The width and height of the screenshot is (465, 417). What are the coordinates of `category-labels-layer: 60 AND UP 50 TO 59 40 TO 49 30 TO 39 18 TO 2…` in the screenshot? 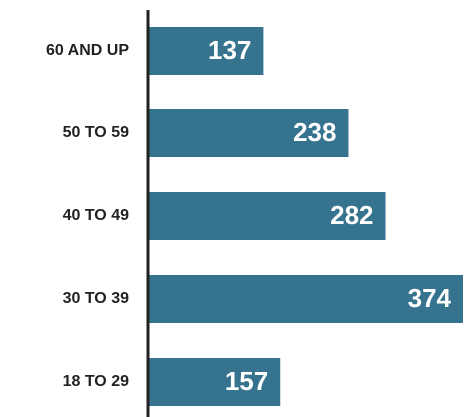 It's located at (87, 216).